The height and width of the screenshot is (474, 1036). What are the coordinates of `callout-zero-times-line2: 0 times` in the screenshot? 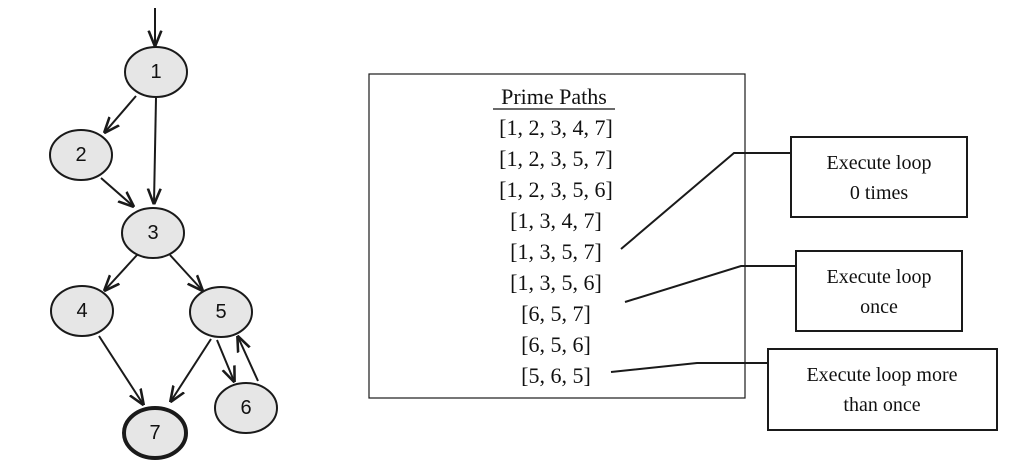 It's located at (879, 193).